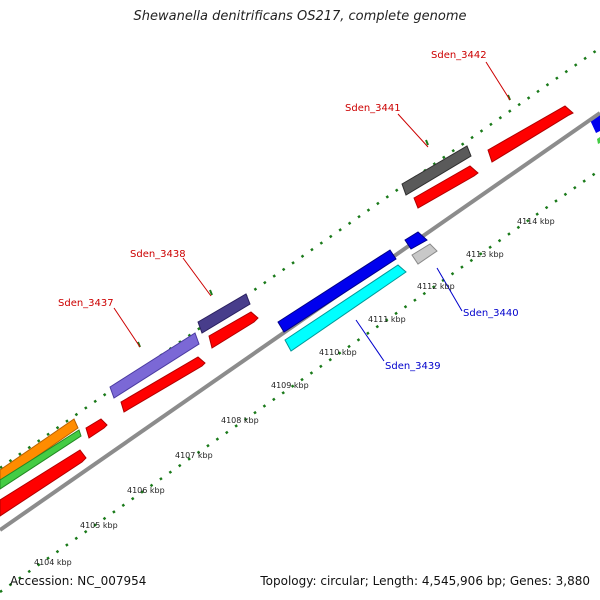 This screenshot has width=600, height=600. What do you see at coordinates (459, 55) in the screenshot?
I see `label-sden-3442: Sden_3442` at bounding box center [459, 55].